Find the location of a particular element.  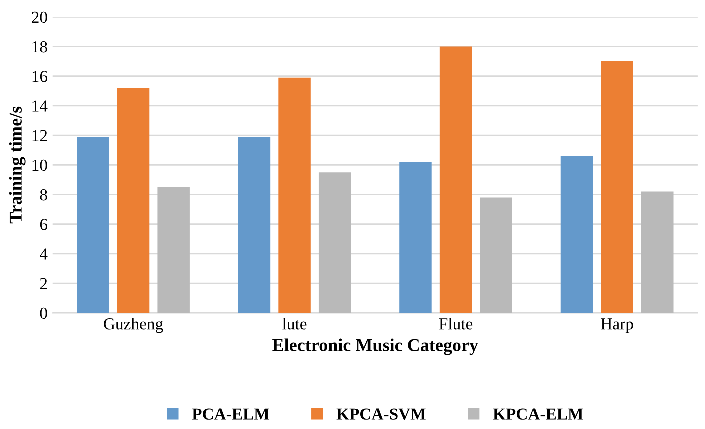

x-tick-label: Guzheng is located at coordinates (134, 326).